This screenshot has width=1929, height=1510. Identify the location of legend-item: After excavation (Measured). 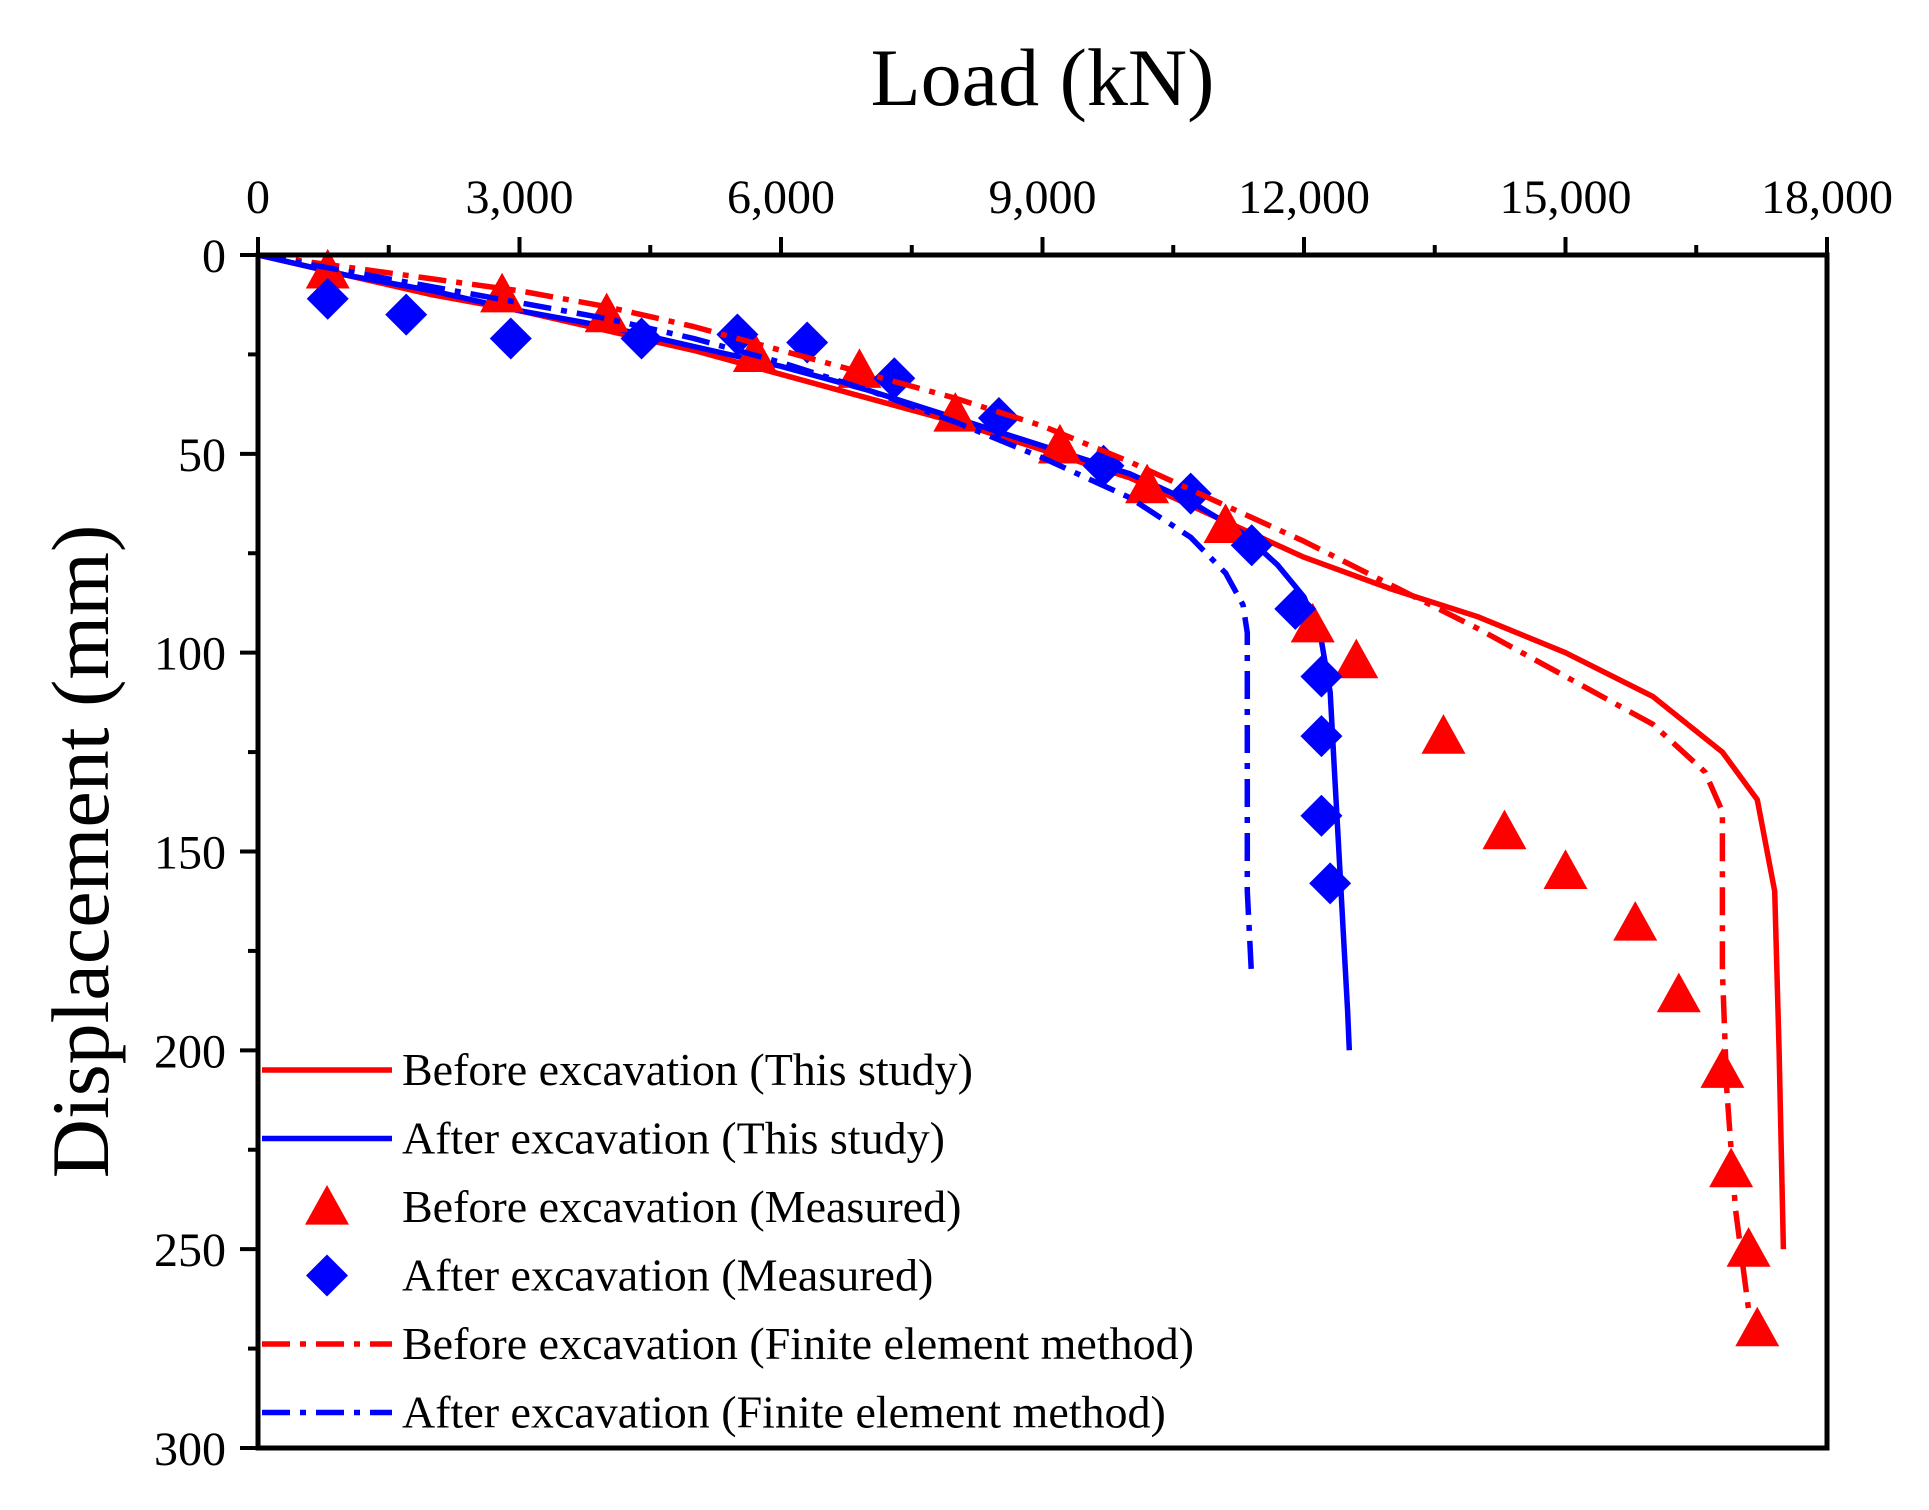
(619, 1275).